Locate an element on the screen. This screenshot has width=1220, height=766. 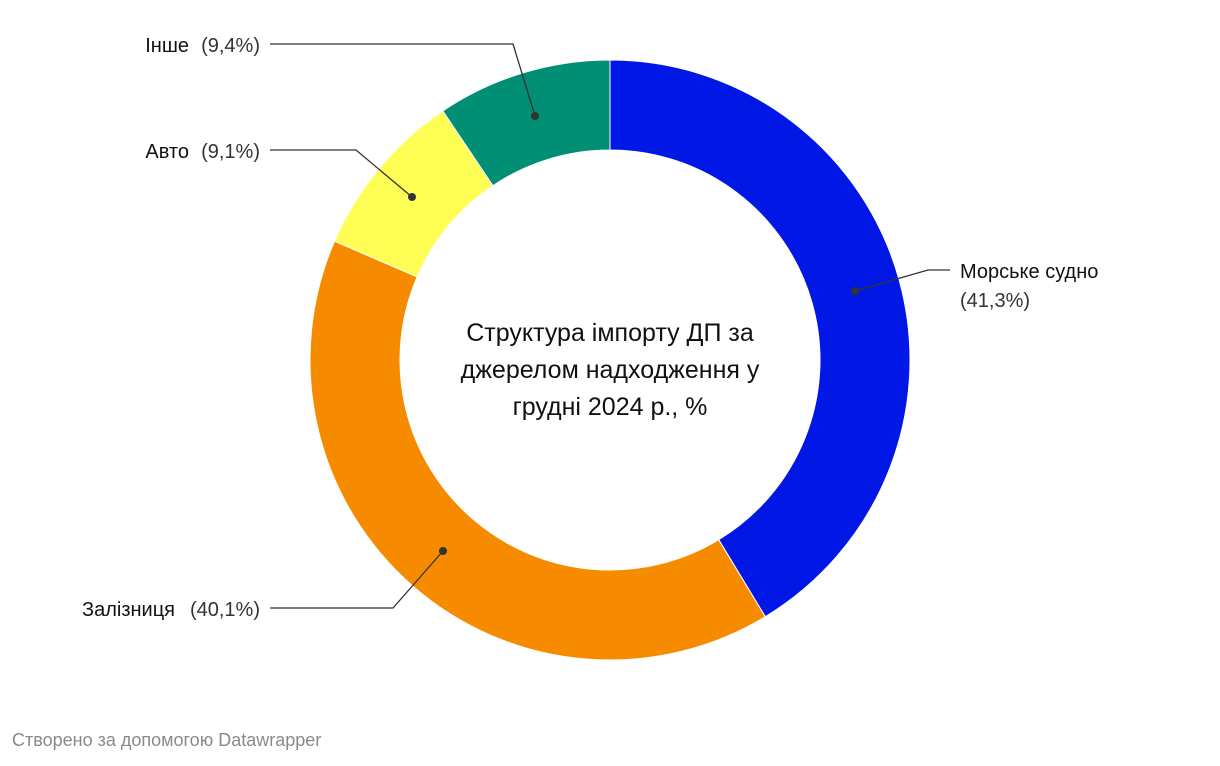
leader-line-zaliznytsia is located at coordinates (357, 579).